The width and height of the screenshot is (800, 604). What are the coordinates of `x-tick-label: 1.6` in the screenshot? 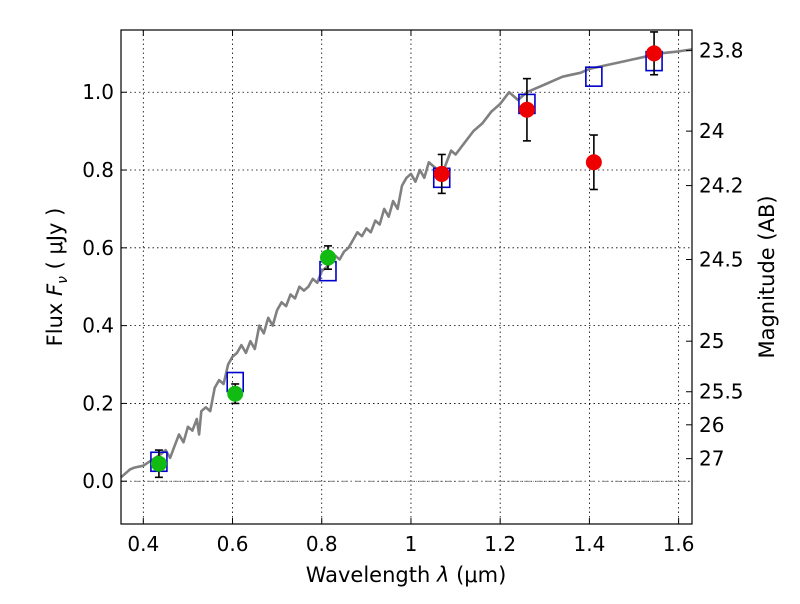 It's located at (679, 544).